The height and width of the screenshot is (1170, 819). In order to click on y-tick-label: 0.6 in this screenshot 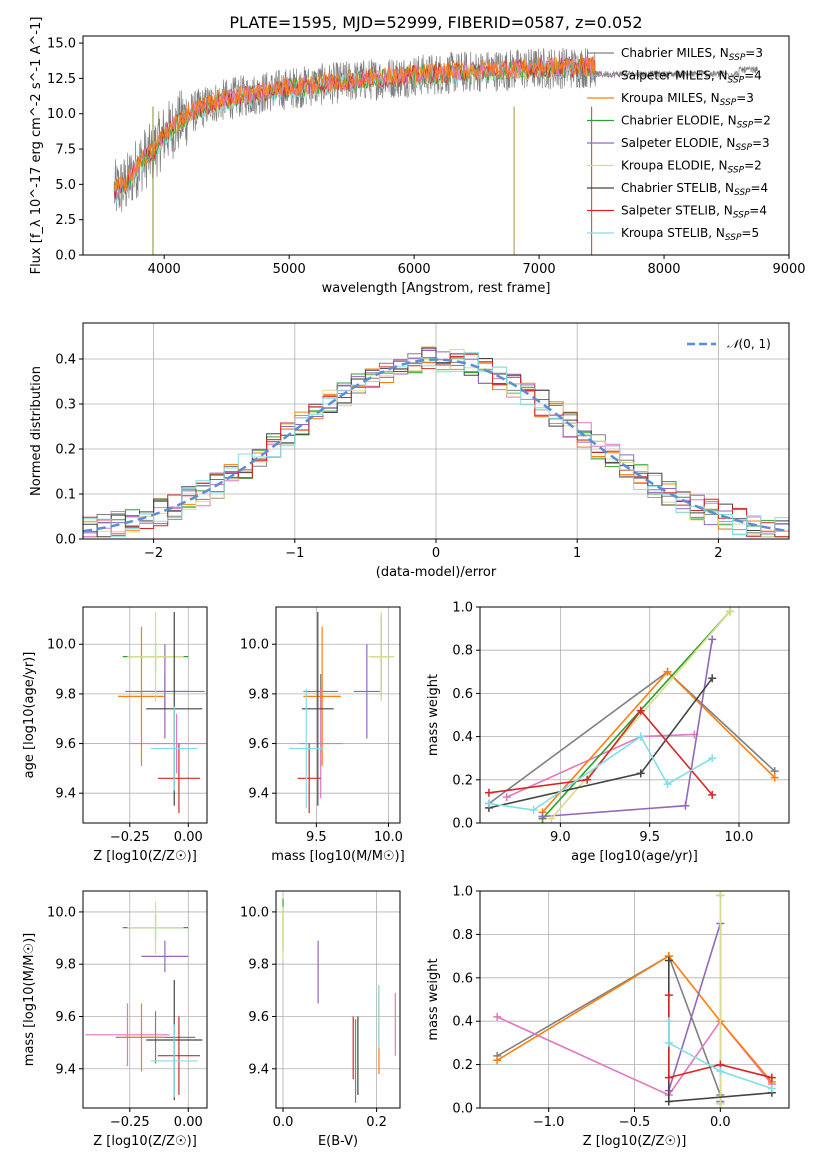, I will do `click(462, 694)`.